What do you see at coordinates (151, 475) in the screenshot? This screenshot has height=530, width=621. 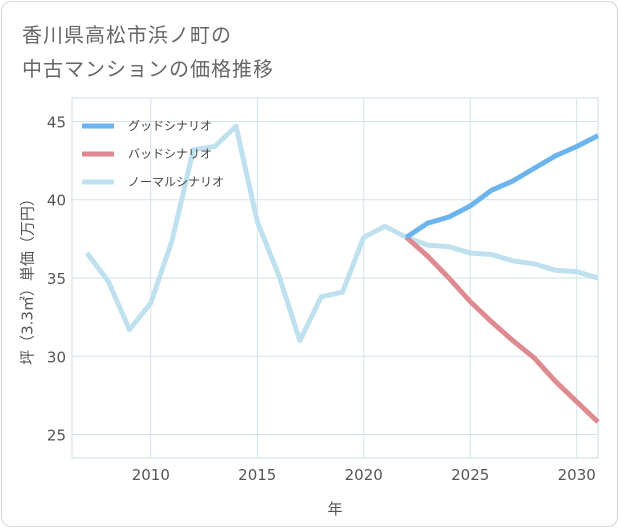 I see `x-tick-label: 2010` at bounding box center [151, 475].